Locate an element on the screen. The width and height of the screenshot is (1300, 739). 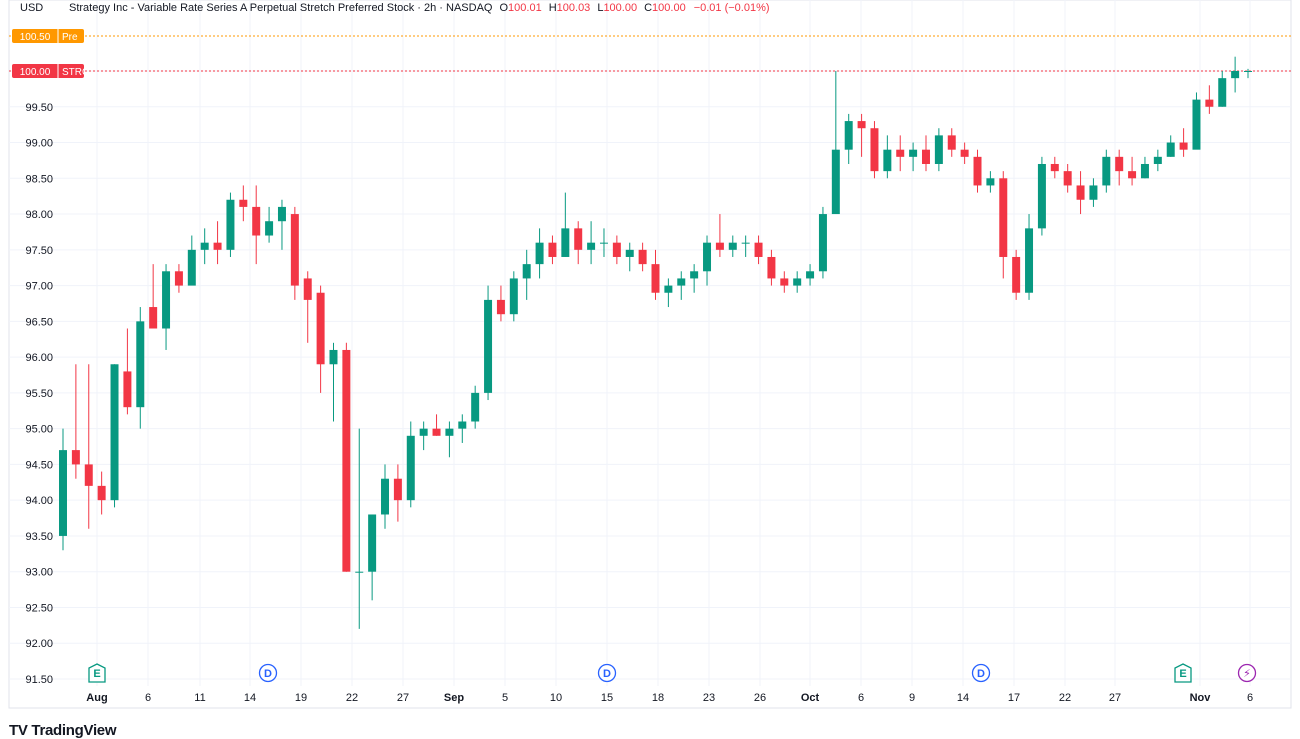
close-value: 100.00 is located at coordinates (669, 8).